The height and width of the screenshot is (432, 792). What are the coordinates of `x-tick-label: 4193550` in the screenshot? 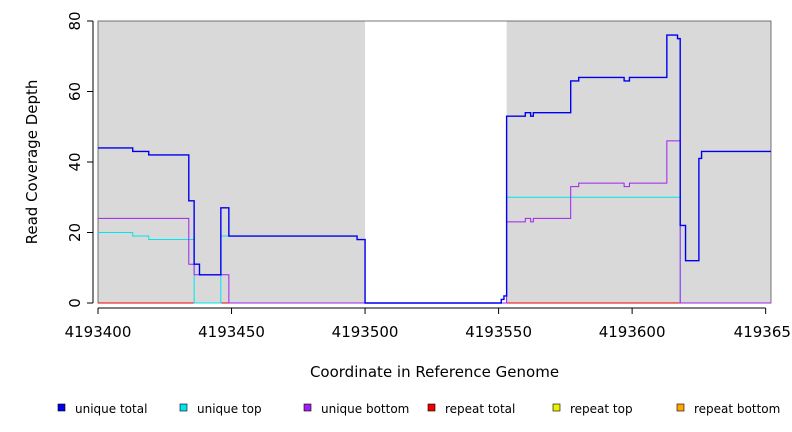 It's located at (498, 332).